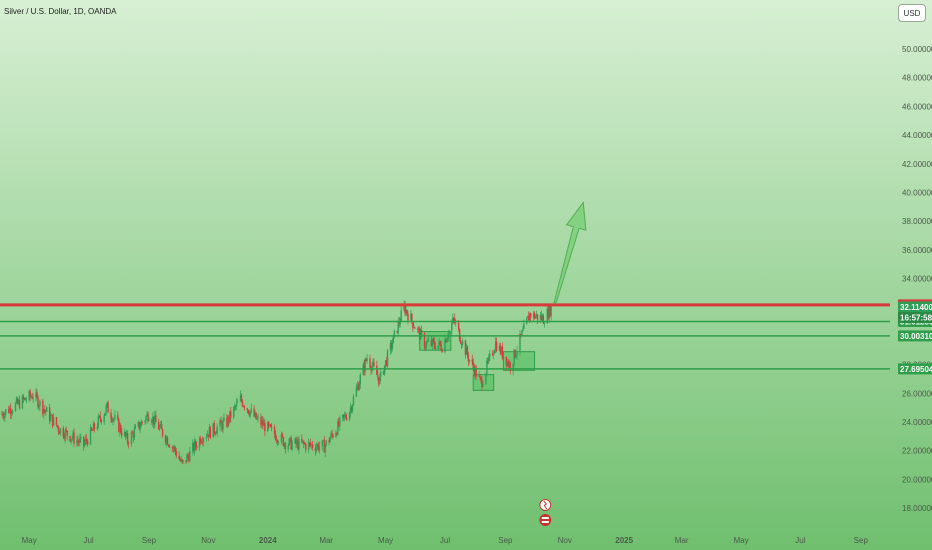 The width and height of the screenshot is (932, 550). I want to click on x-tick-label: Jul, so click(800, 540).